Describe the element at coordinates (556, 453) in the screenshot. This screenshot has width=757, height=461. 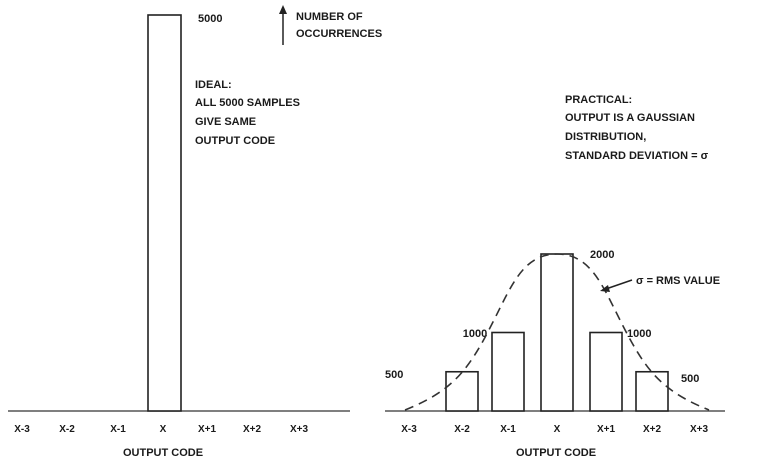
I see `right-x-axis-title: OUTPUT CODE` at that location.